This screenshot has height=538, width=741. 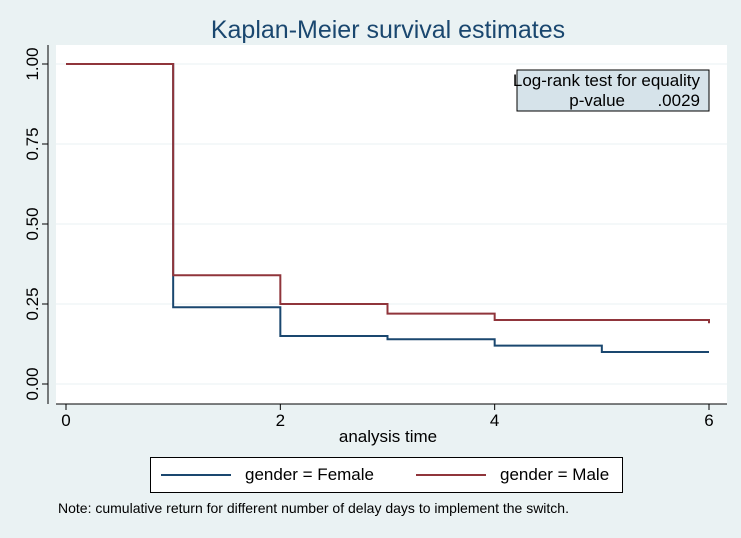 What do you see at coordinates (391, 416) in the screenshot?
I see `x-axis: 0 2 4 6` at bounding box center [391, 416].